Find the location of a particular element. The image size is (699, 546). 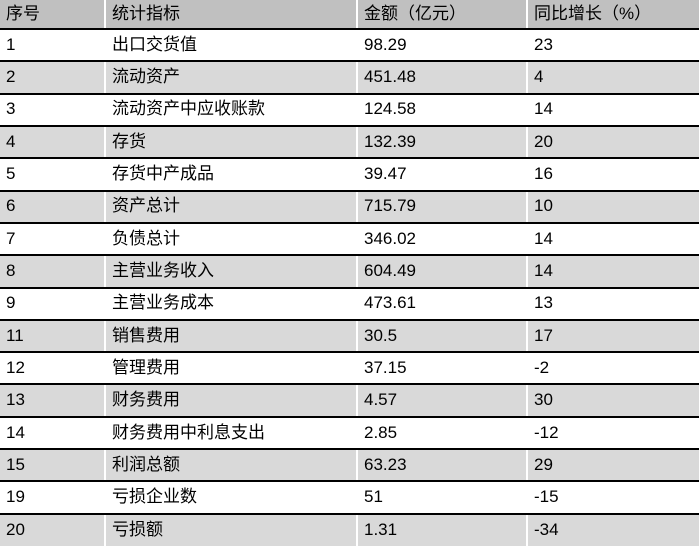

table-row: 3 流动资产中应收账款 124.58 14 is located at coordinates (349, 109).